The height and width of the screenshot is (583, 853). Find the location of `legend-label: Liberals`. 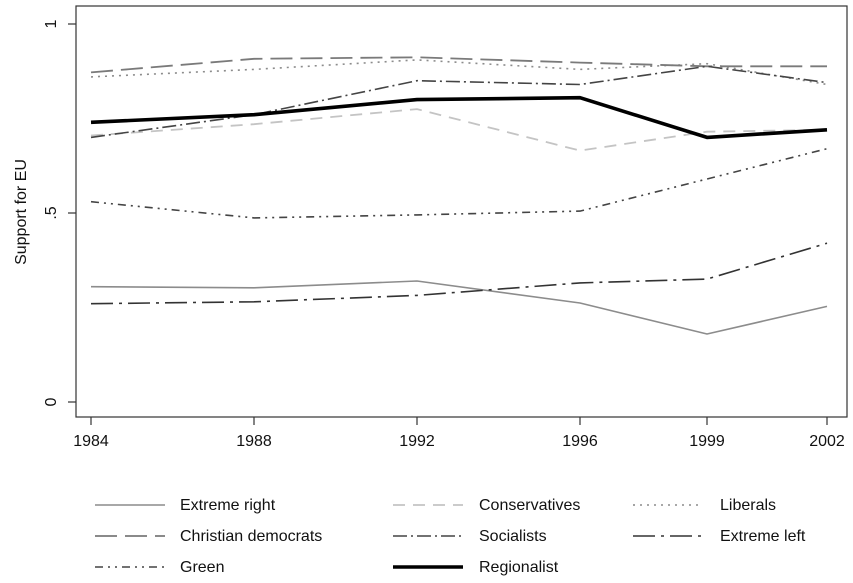

legend-label: Liberals is located at coordinates (748, 505).